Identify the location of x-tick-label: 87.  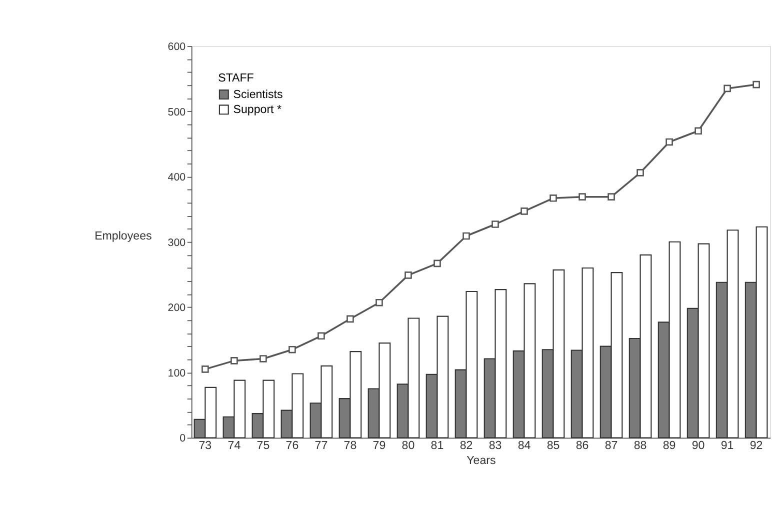
(611, 446).